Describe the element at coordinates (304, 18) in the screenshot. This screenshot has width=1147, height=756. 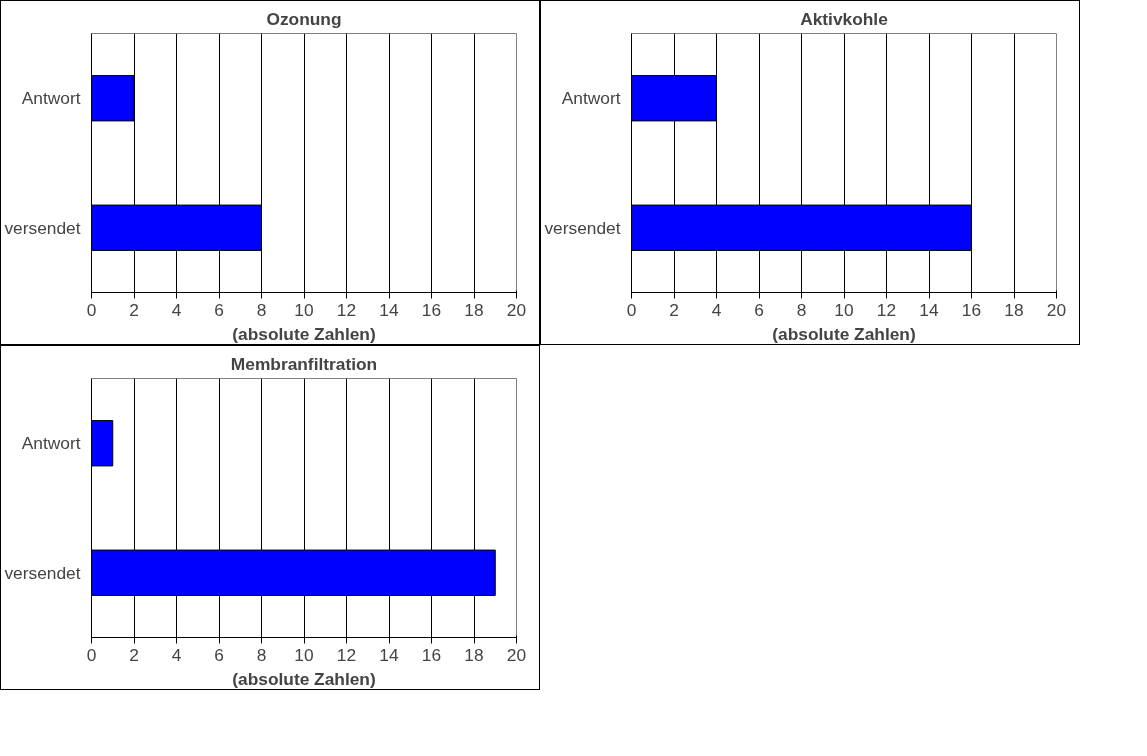
I see `chart-title: Ozonung` at that location.